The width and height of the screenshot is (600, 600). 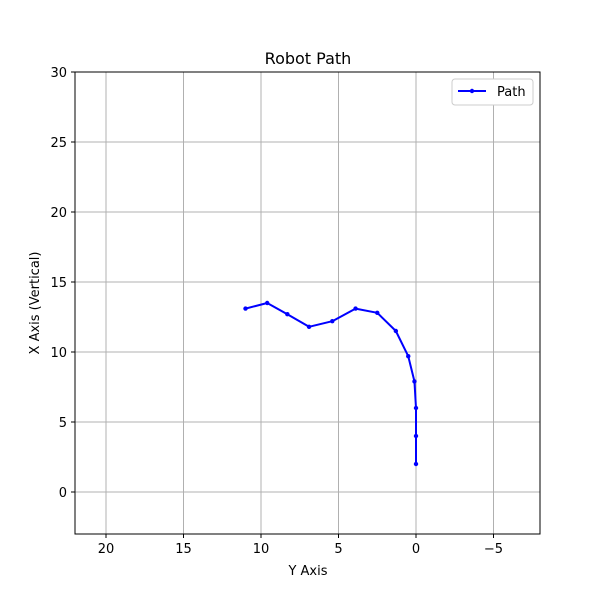 What do you see at coordinates (261, 549) in the screenshot?
I see `x-tick-label: 10` at bounding box center [261, 549].